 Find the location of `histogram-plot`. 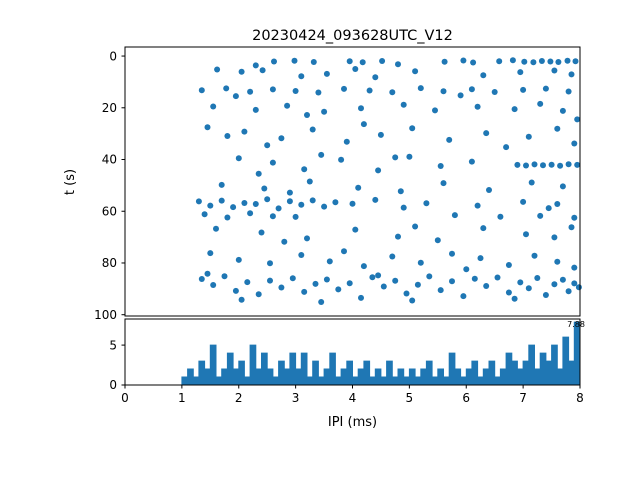

histogram-plot is located at coordinates (353, 353).